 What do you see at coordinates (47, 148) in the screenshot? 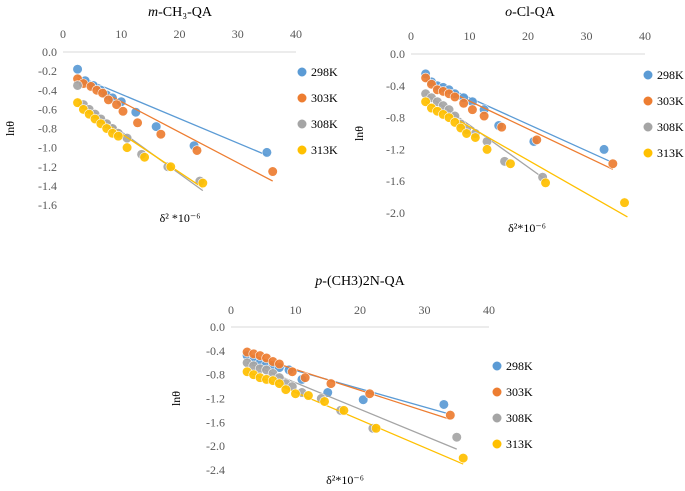
I see `y-tick-label: -1.0` at bounding box center [47, 148].